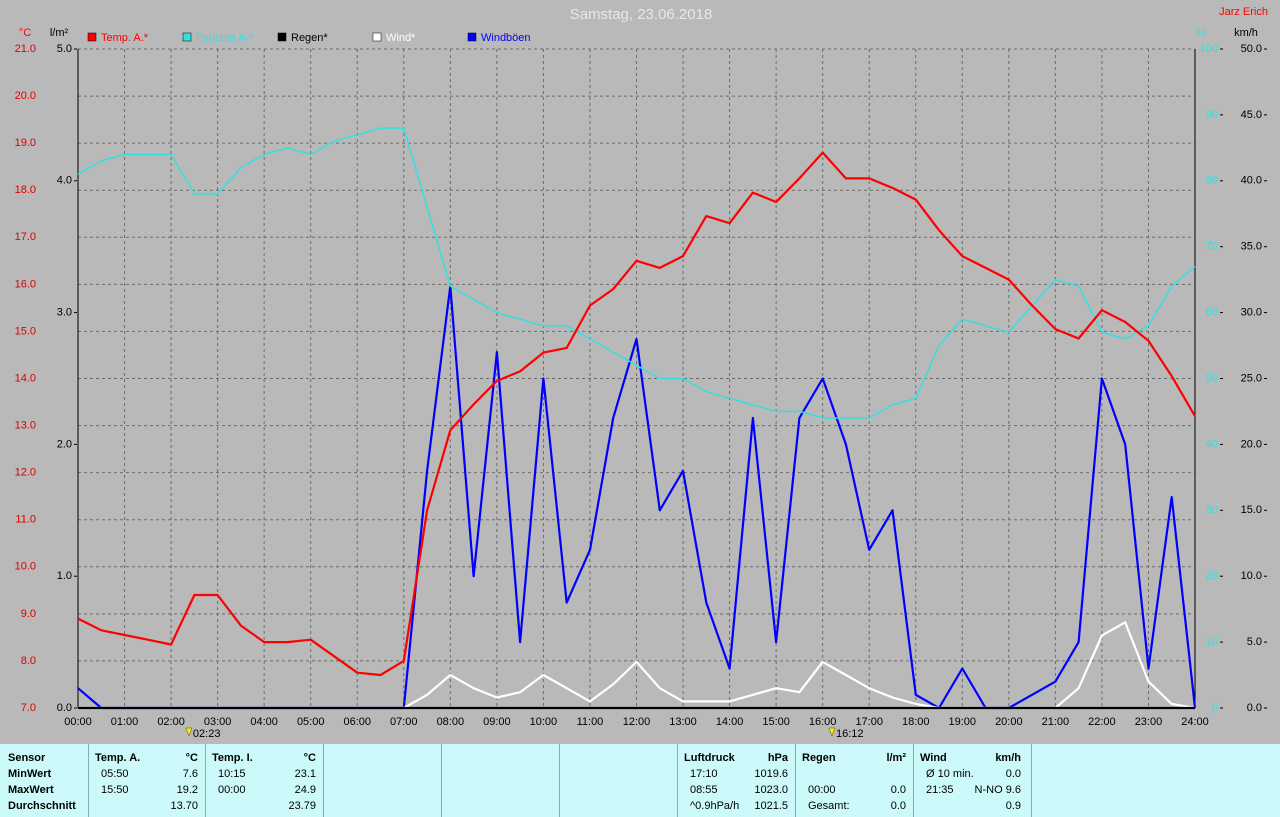 The width and height of the screenshot is (1280, 817). What do you see at coordinates (771, 774) in the screenshot?
I see `cell-value: 1019.6` at bounding box center [771, 774].